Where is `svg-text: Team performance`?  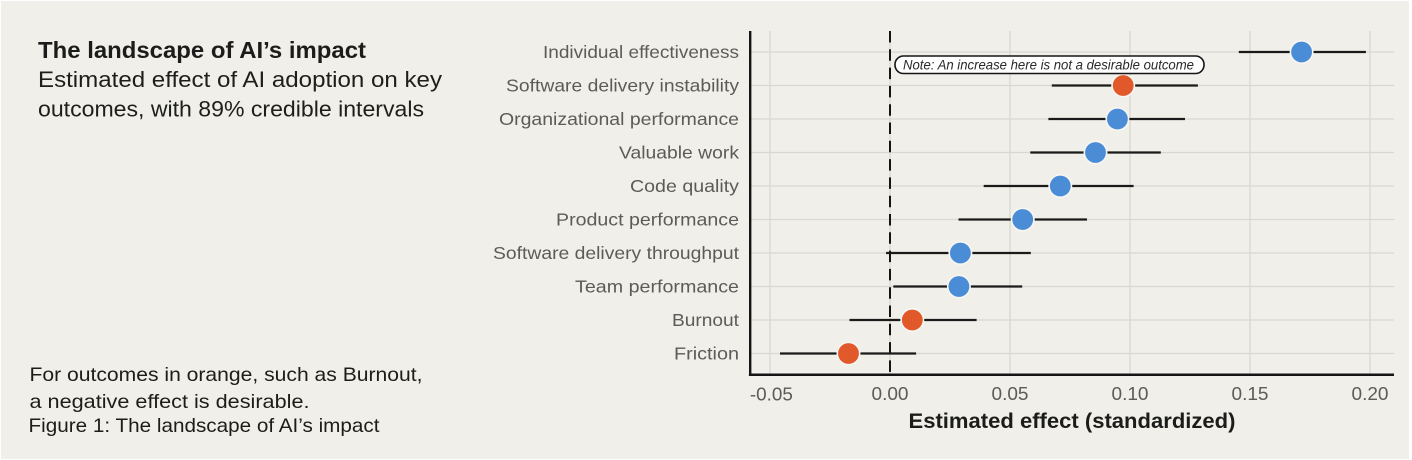 svg-text: Team performance is located at coordinates (657, 287).